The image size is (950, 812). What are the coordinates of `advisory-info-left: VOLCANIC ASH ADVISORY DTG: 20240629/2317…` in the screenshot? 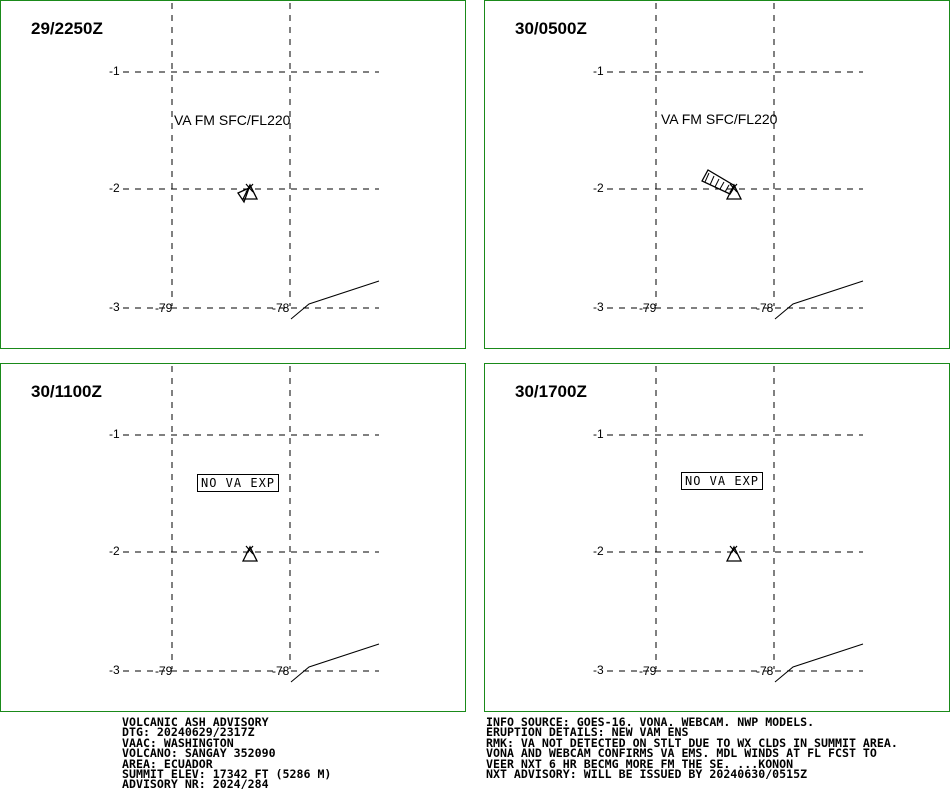 It's located at (227, 753).